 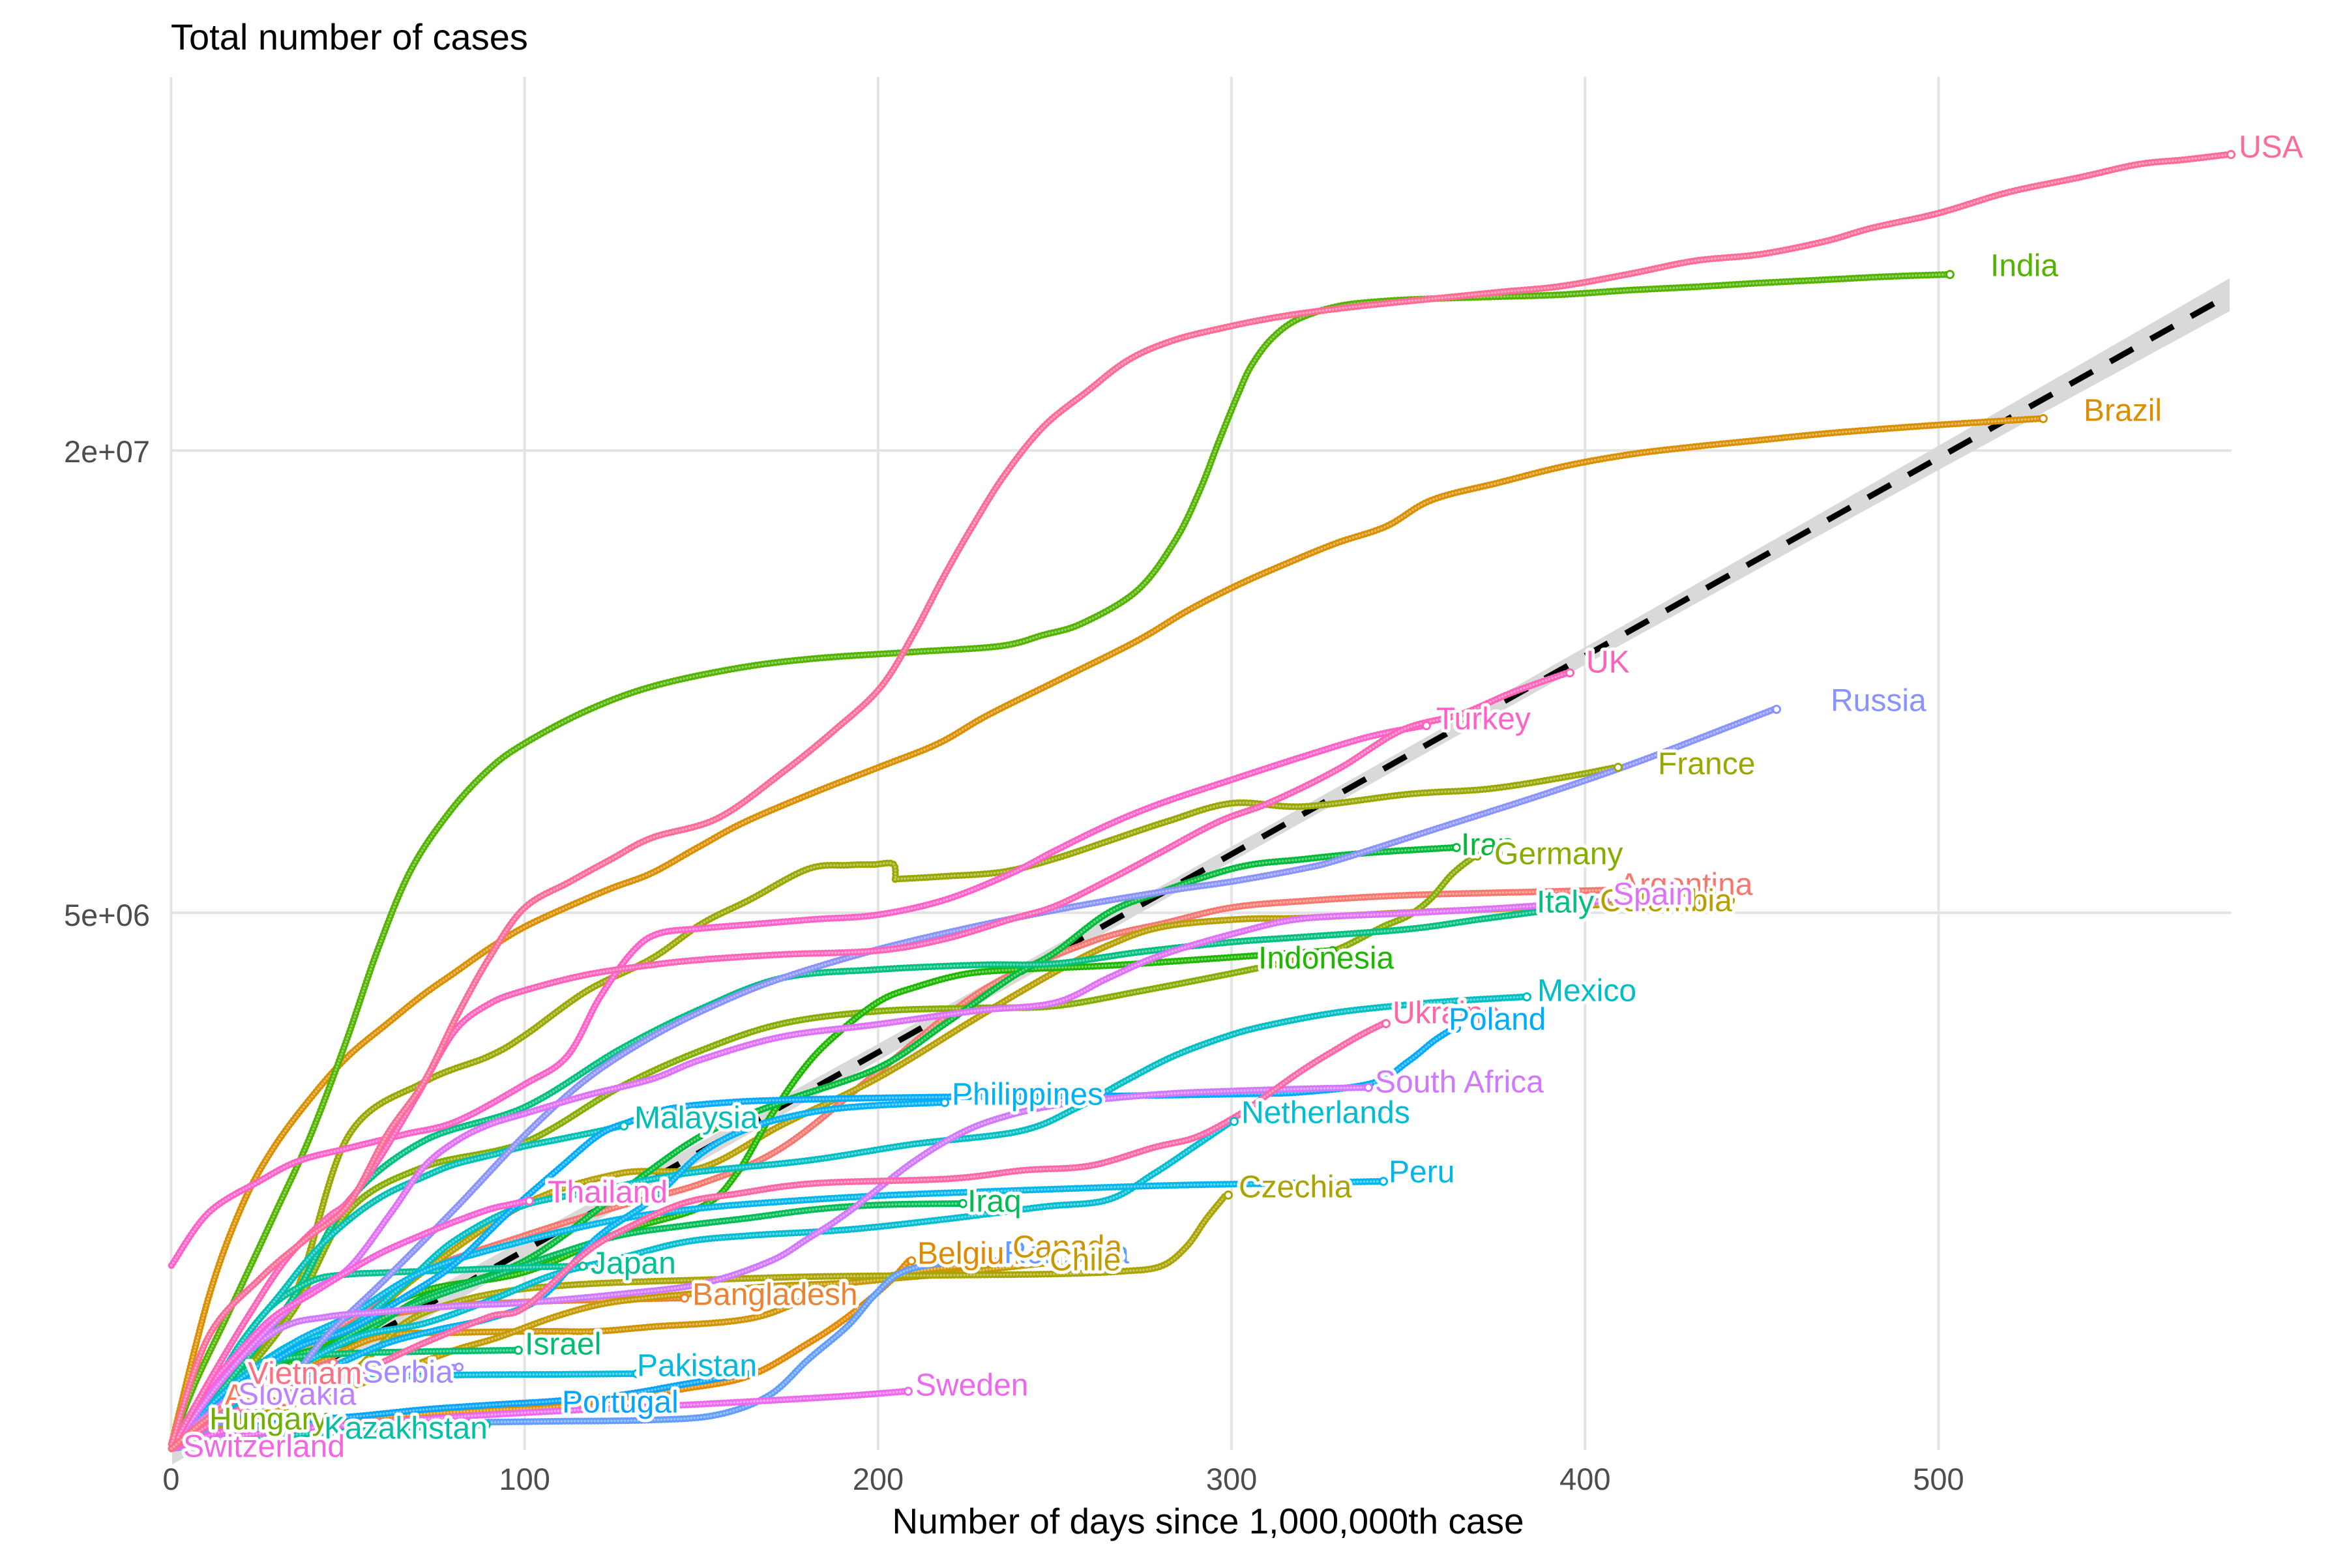 What do you see at coordinates (1295, 1188) in the screenshot?
I see `svg-text: Czechia` at bounding box center [1295, 1188].